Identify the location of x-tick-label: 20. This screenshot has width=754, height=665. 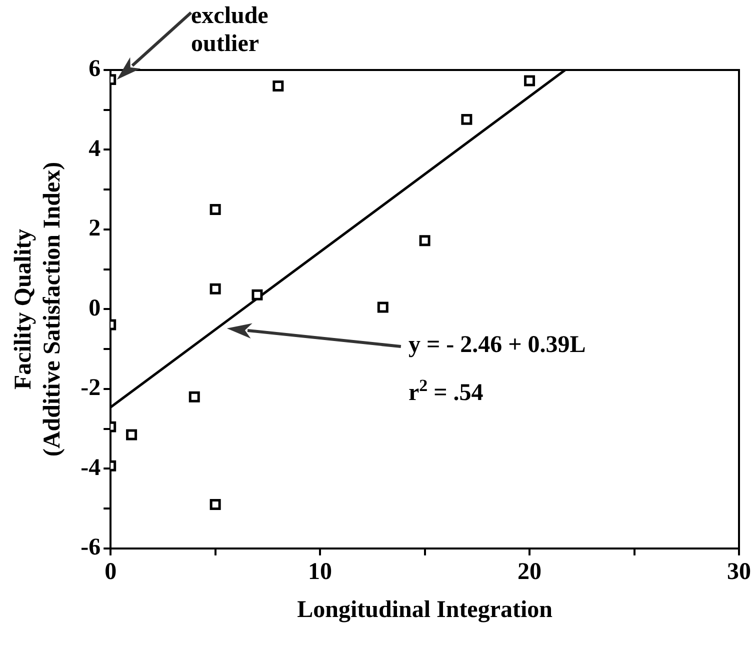
(530, 572).